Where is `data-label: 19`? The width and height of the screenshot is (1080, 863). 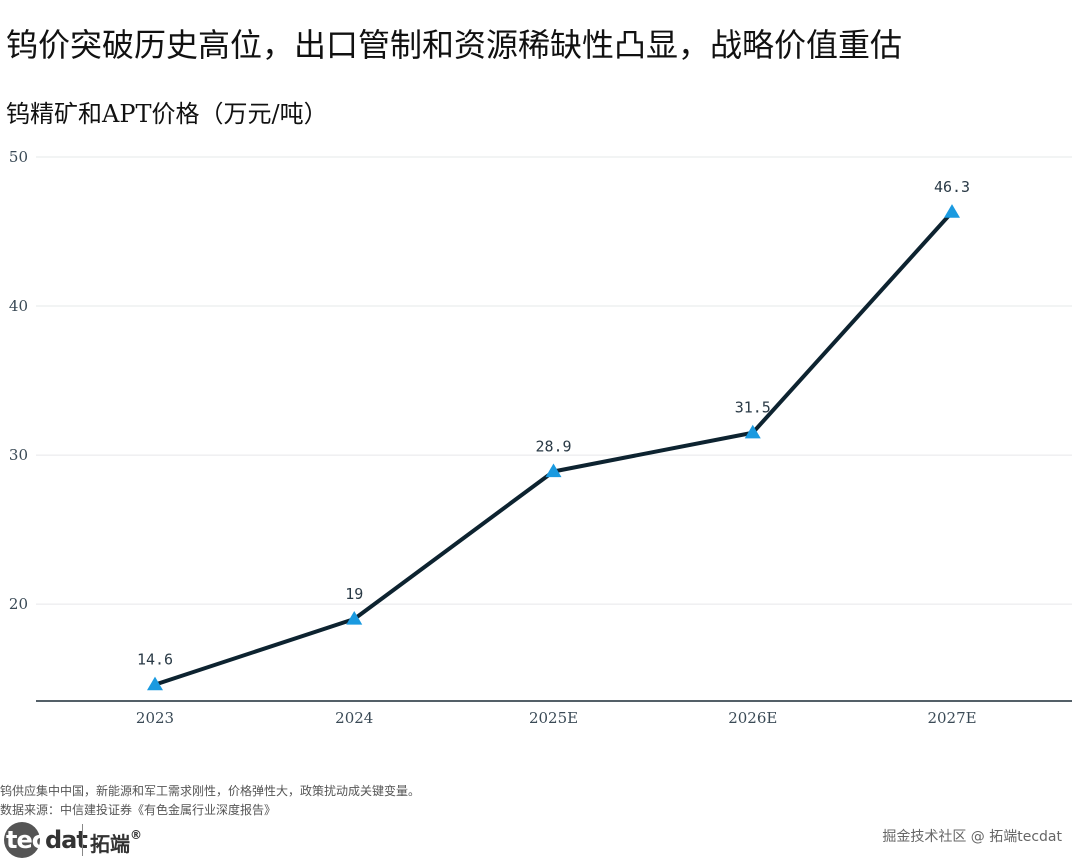 data-label: 19 is located at coordinates (354, 594).